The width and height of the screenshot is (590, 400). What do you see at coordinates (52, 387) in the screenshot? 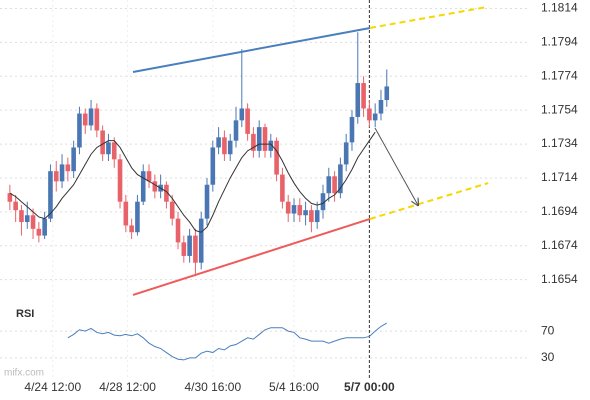
I see `x-tick-label: 4/24 12:00` at bounding box center [52, 387].